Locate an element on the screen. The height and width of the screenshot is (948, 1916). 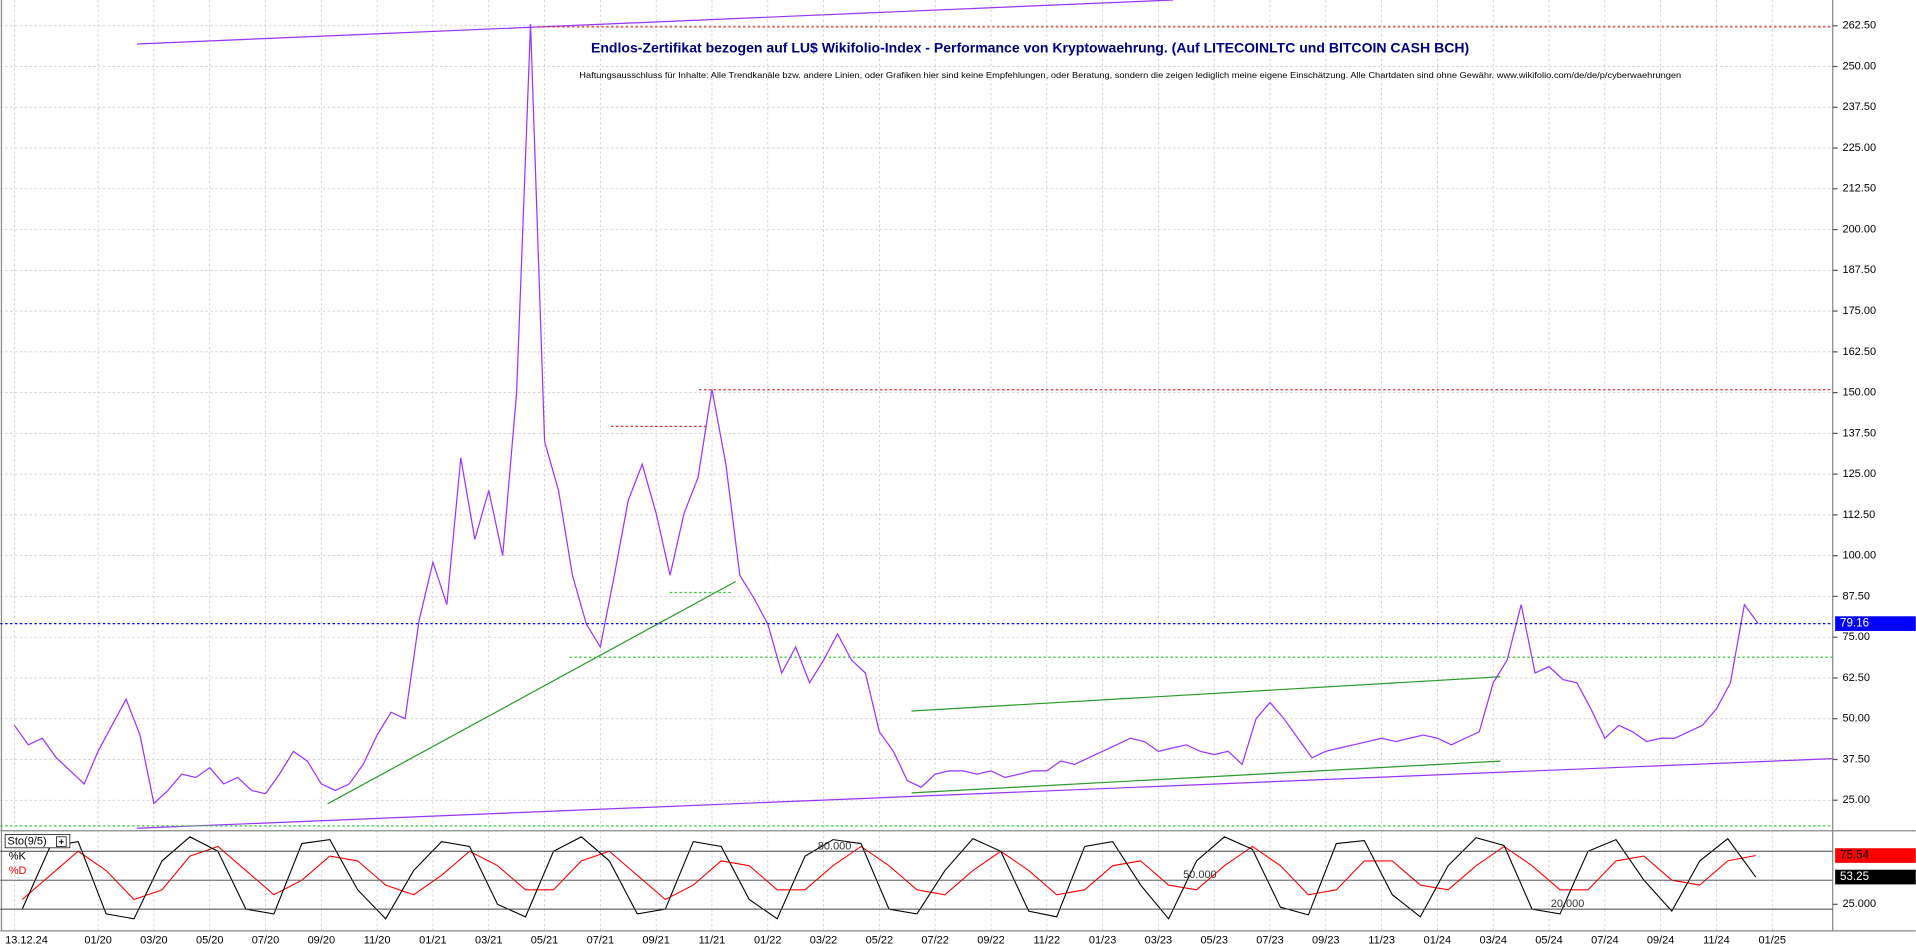
x-tick-label: 05/21 is located at coordinates (545, 941).